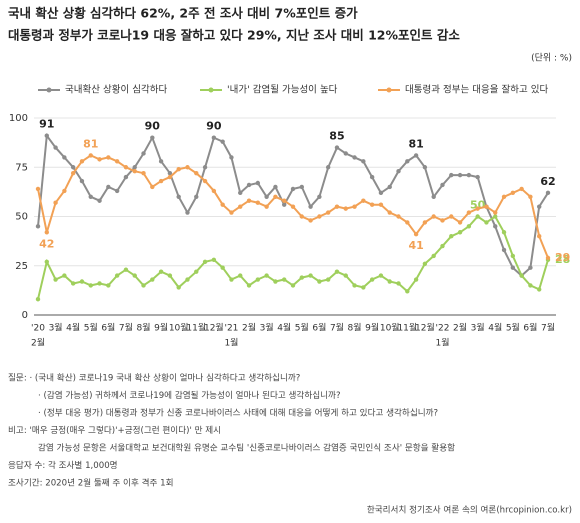 The height and width of the screenshot is (523, 580). I want to click on x-tick-label: 6월, so click(108, 328).